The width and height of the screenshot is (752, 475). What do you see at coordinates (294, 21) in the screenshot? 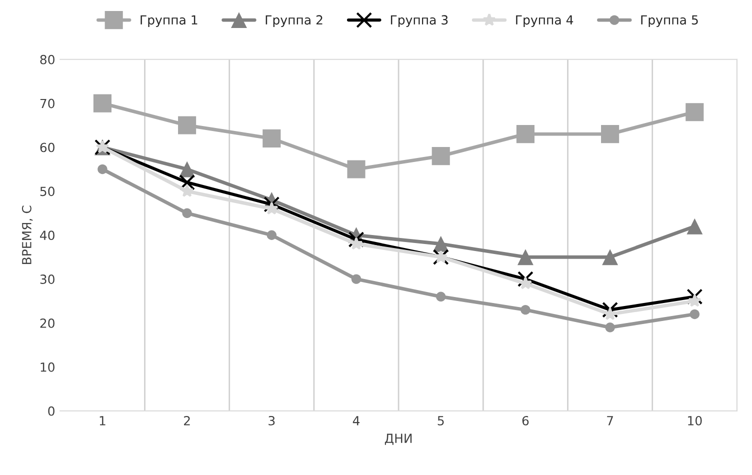
I see `legend-label: Группа 2` at bounding box center [294, 21].